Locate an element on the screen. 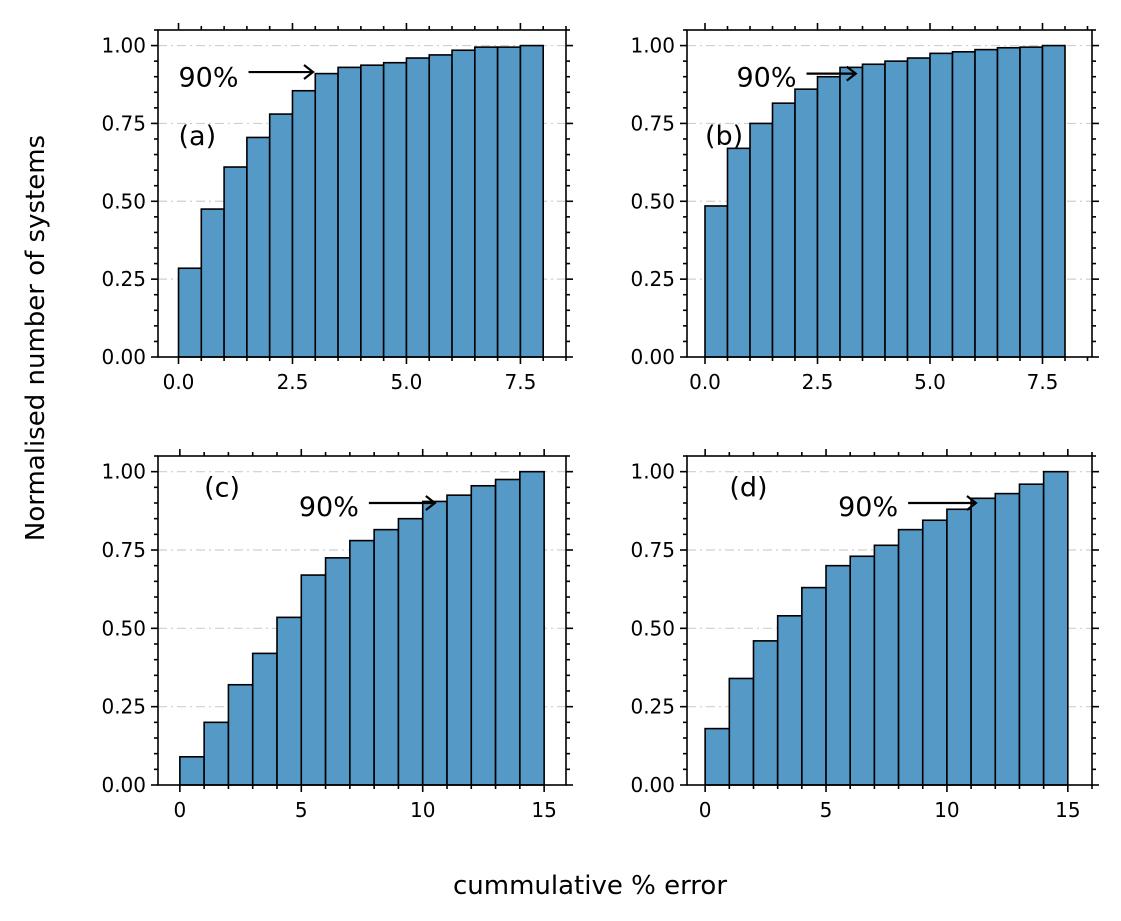 The height and width of the screenshot is (921, 1121). x-axis-label: cummulative % error is located at coordinates (590, 886).